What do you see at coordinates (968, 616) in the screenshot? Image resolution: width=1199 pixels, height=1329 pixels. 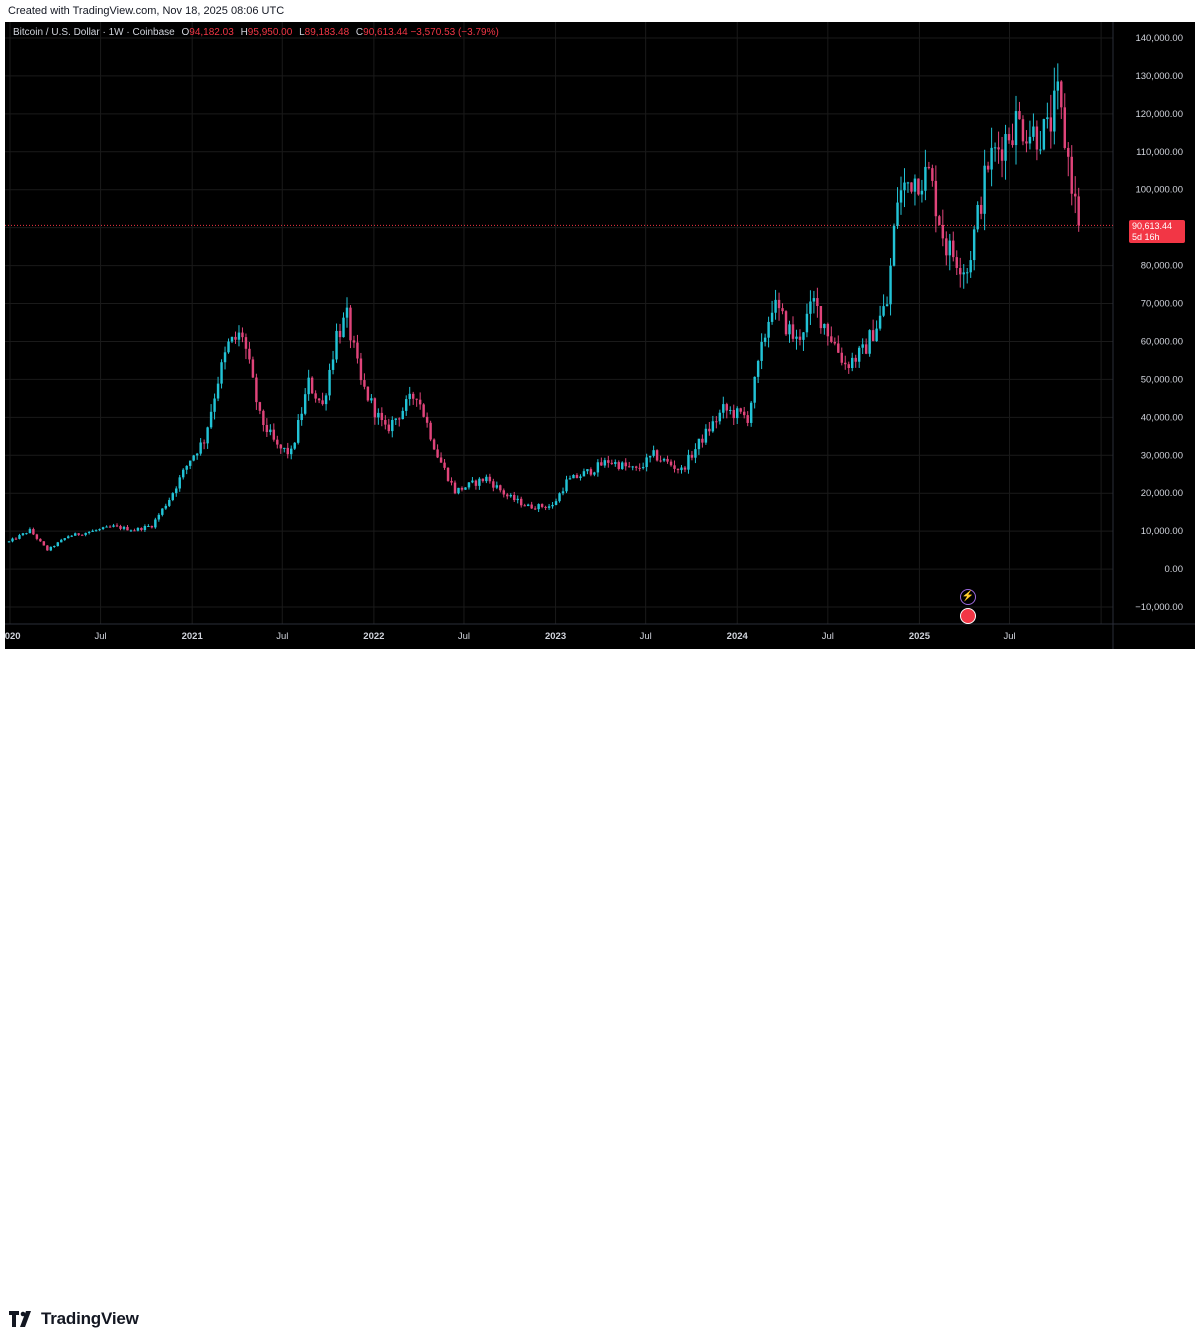 I see `us-flag-icon` at bounding box center [968, 616].